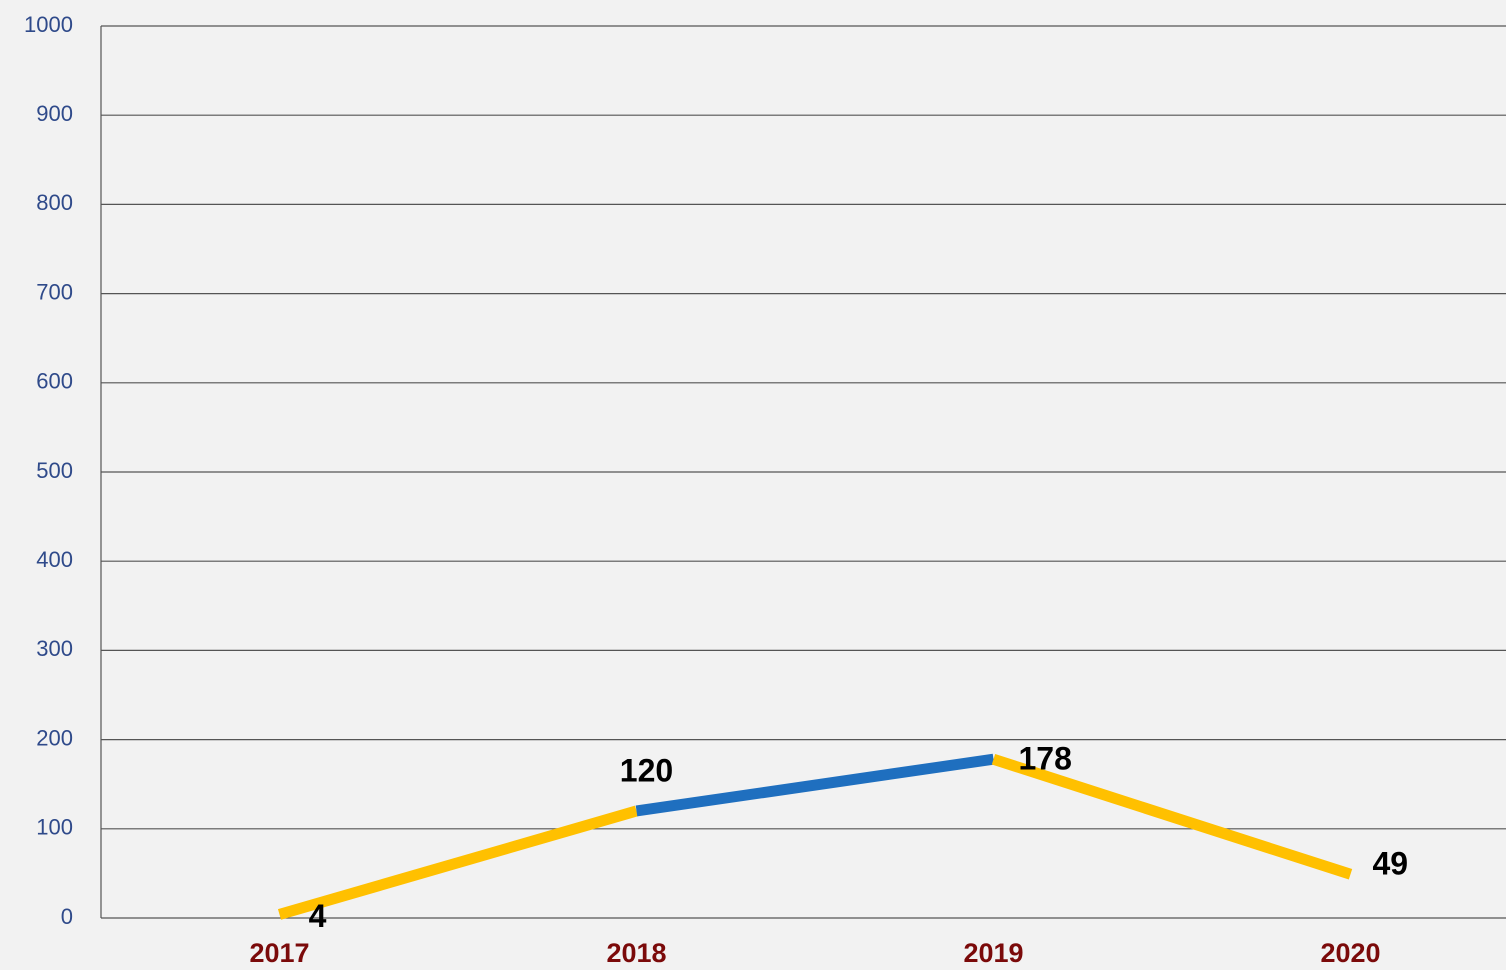  I want to click on x-tick-label: 2020, so click(1350, 953).